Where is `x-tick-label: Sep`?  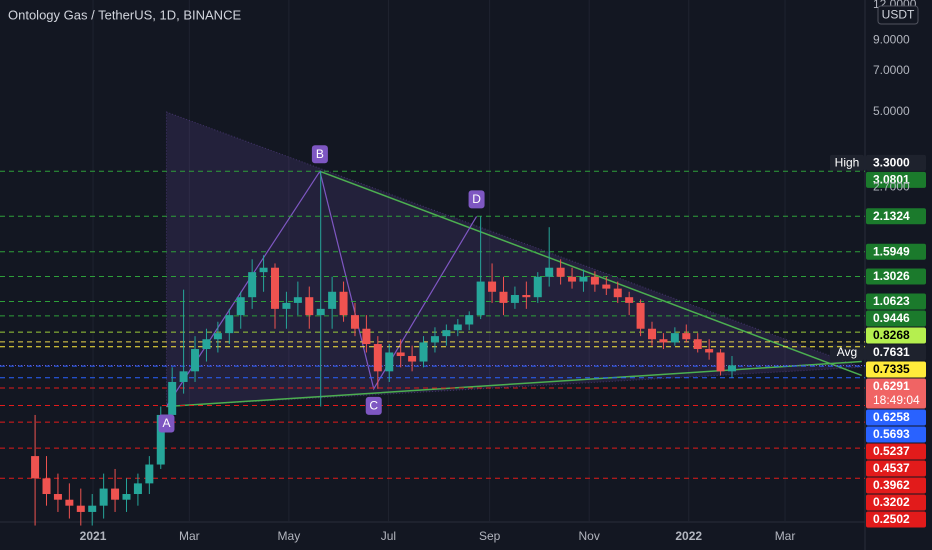 x-tick-label: Sep is located at coordinates (490, 536).